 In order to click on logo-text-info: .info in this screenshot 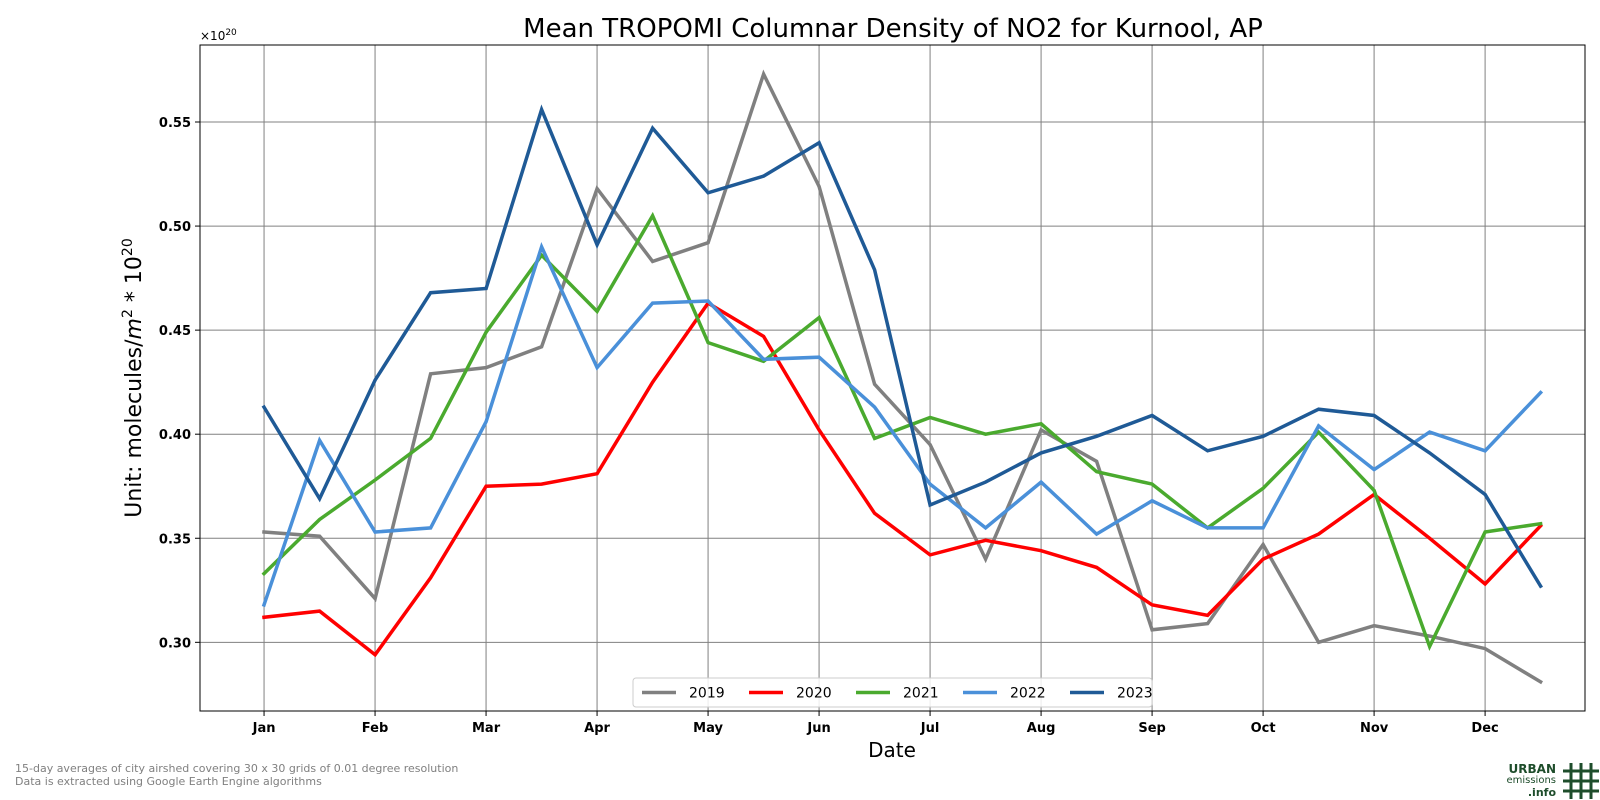, I will do `click(1541, 792)`.